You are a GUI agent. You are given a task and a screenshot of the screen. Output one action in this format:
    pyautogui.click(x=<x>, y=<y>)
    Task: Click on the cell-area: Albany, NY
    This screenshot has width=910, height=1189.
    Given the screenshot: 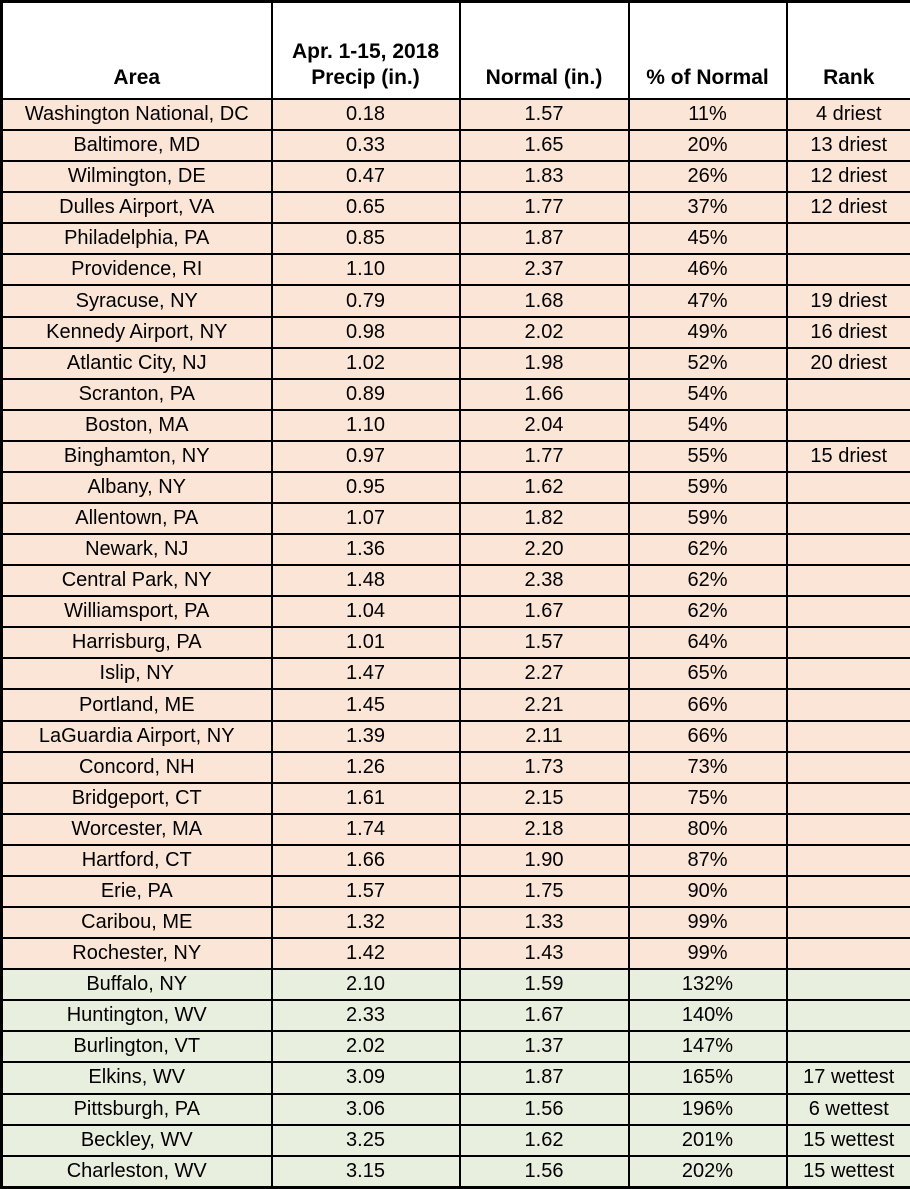 What is the action you would take?
    pyautogui.click(x=136, y=487)
    